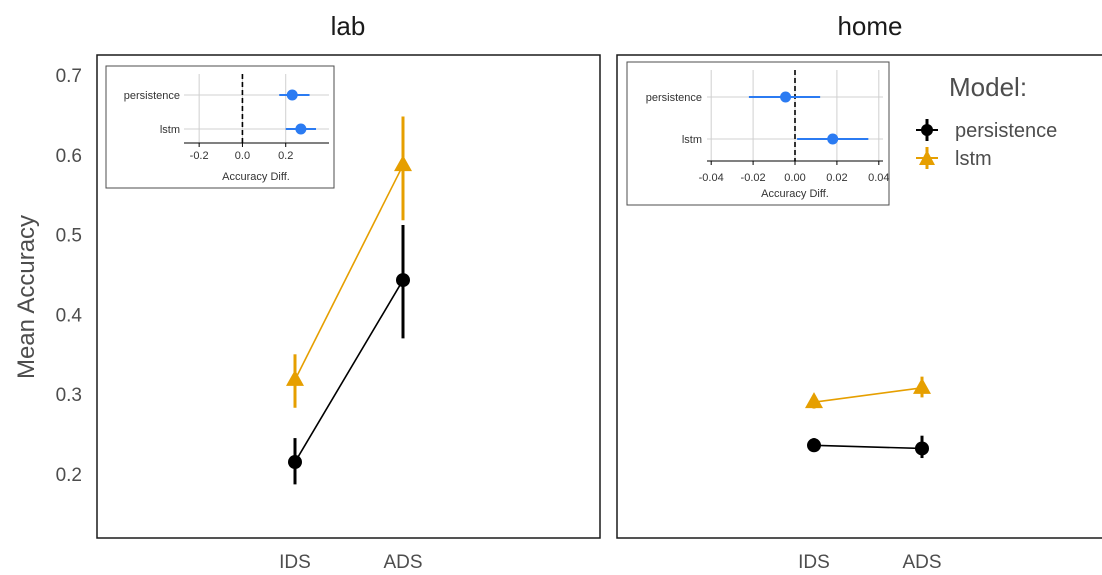 Image resolution: width=1102 pixels, height=575 pixels. I want to click on inset-xlabel-home: Accuracy Diff., so click(795, 194).